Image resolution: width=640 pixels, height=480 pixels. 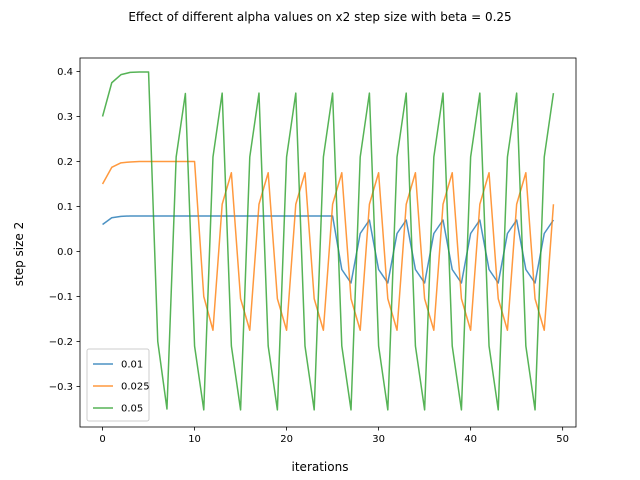 I want to click on legend-label-0.01: 0.01, so click(x=132, y=365).